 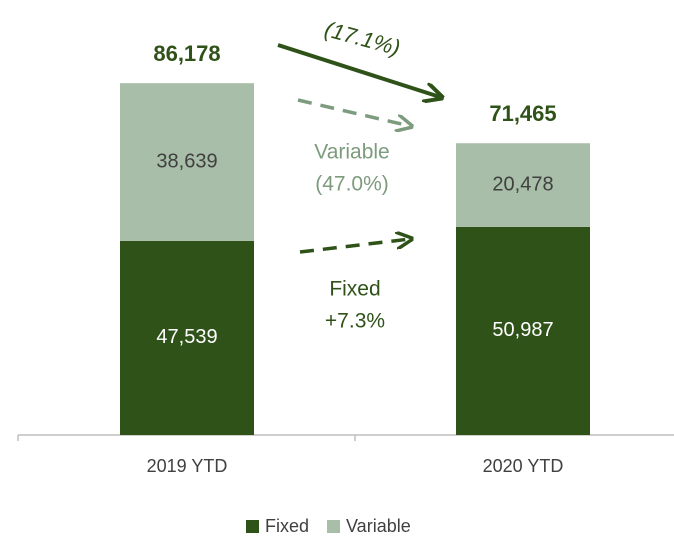 What do you see at coordinates (354, 289) in the screenshot?
I see `annotation: Fixed` at bounding box center [354, 289].